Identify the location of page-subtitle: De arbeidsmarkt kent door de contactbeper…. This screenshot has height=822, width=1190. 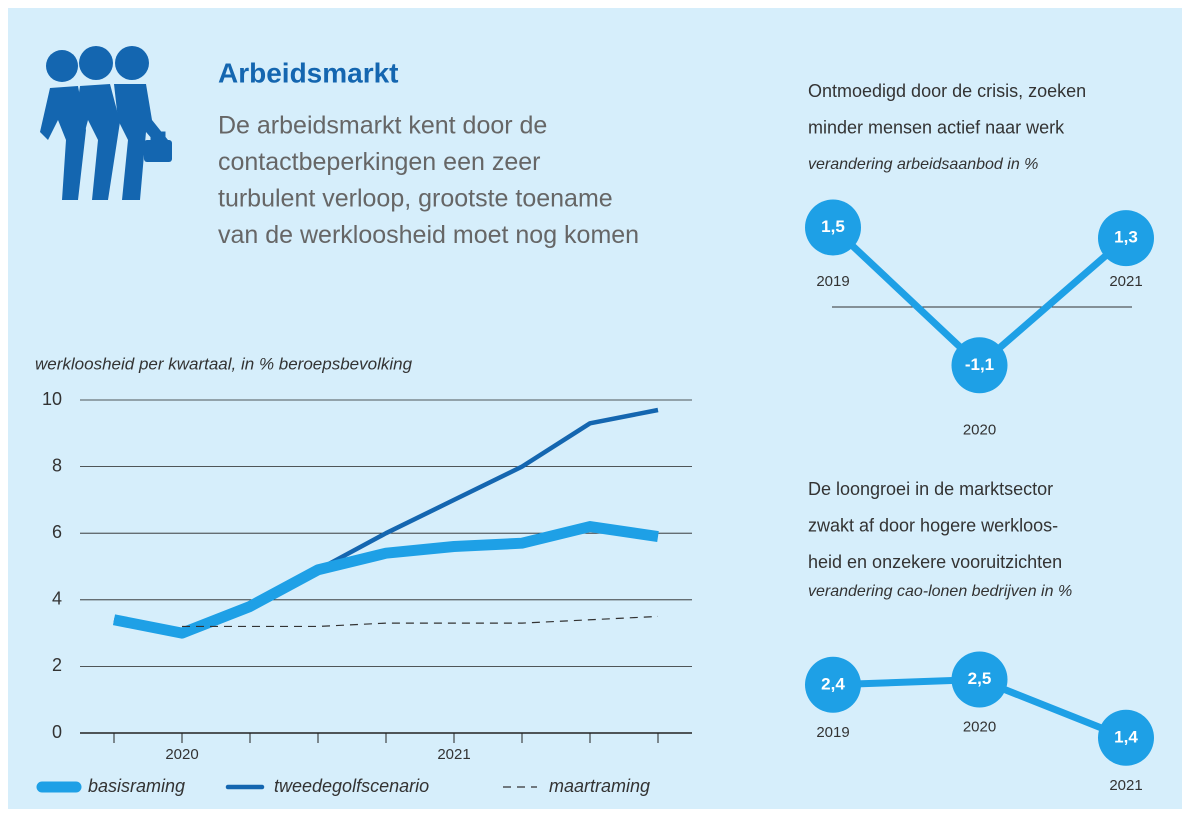
(428, 181).